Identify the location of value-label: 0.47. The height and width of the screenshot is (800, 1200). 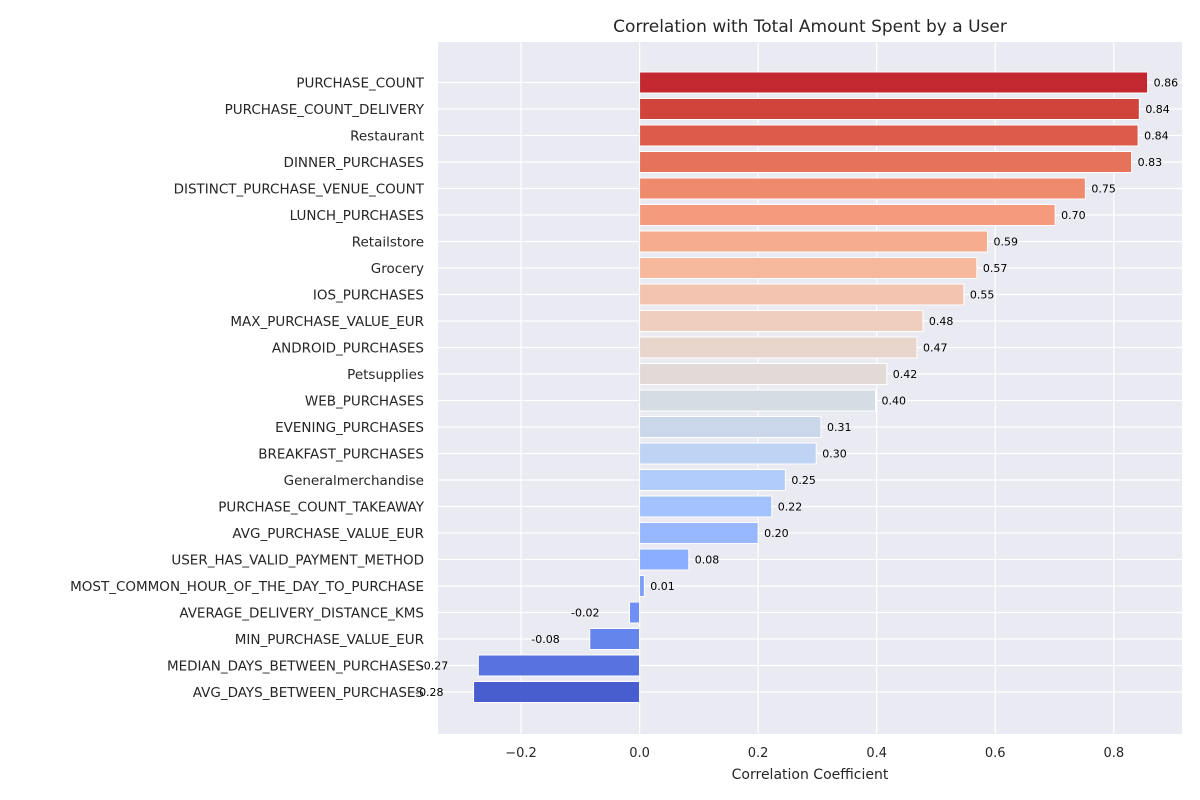
(935, 348).